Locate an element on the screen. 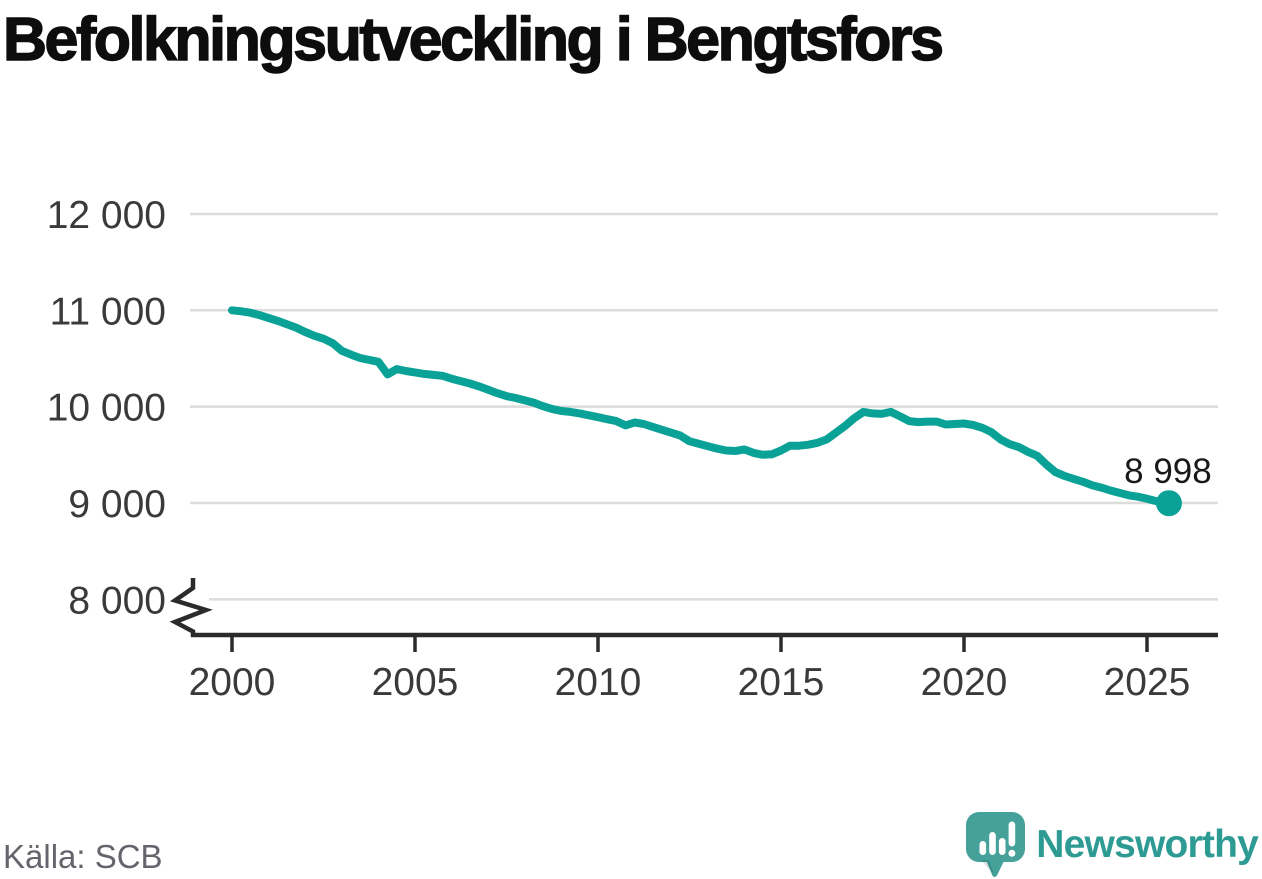 The height and width of the screenshot is (879, 1262). latest-value-label: 8 998 is located at coordinates (1168, 471).